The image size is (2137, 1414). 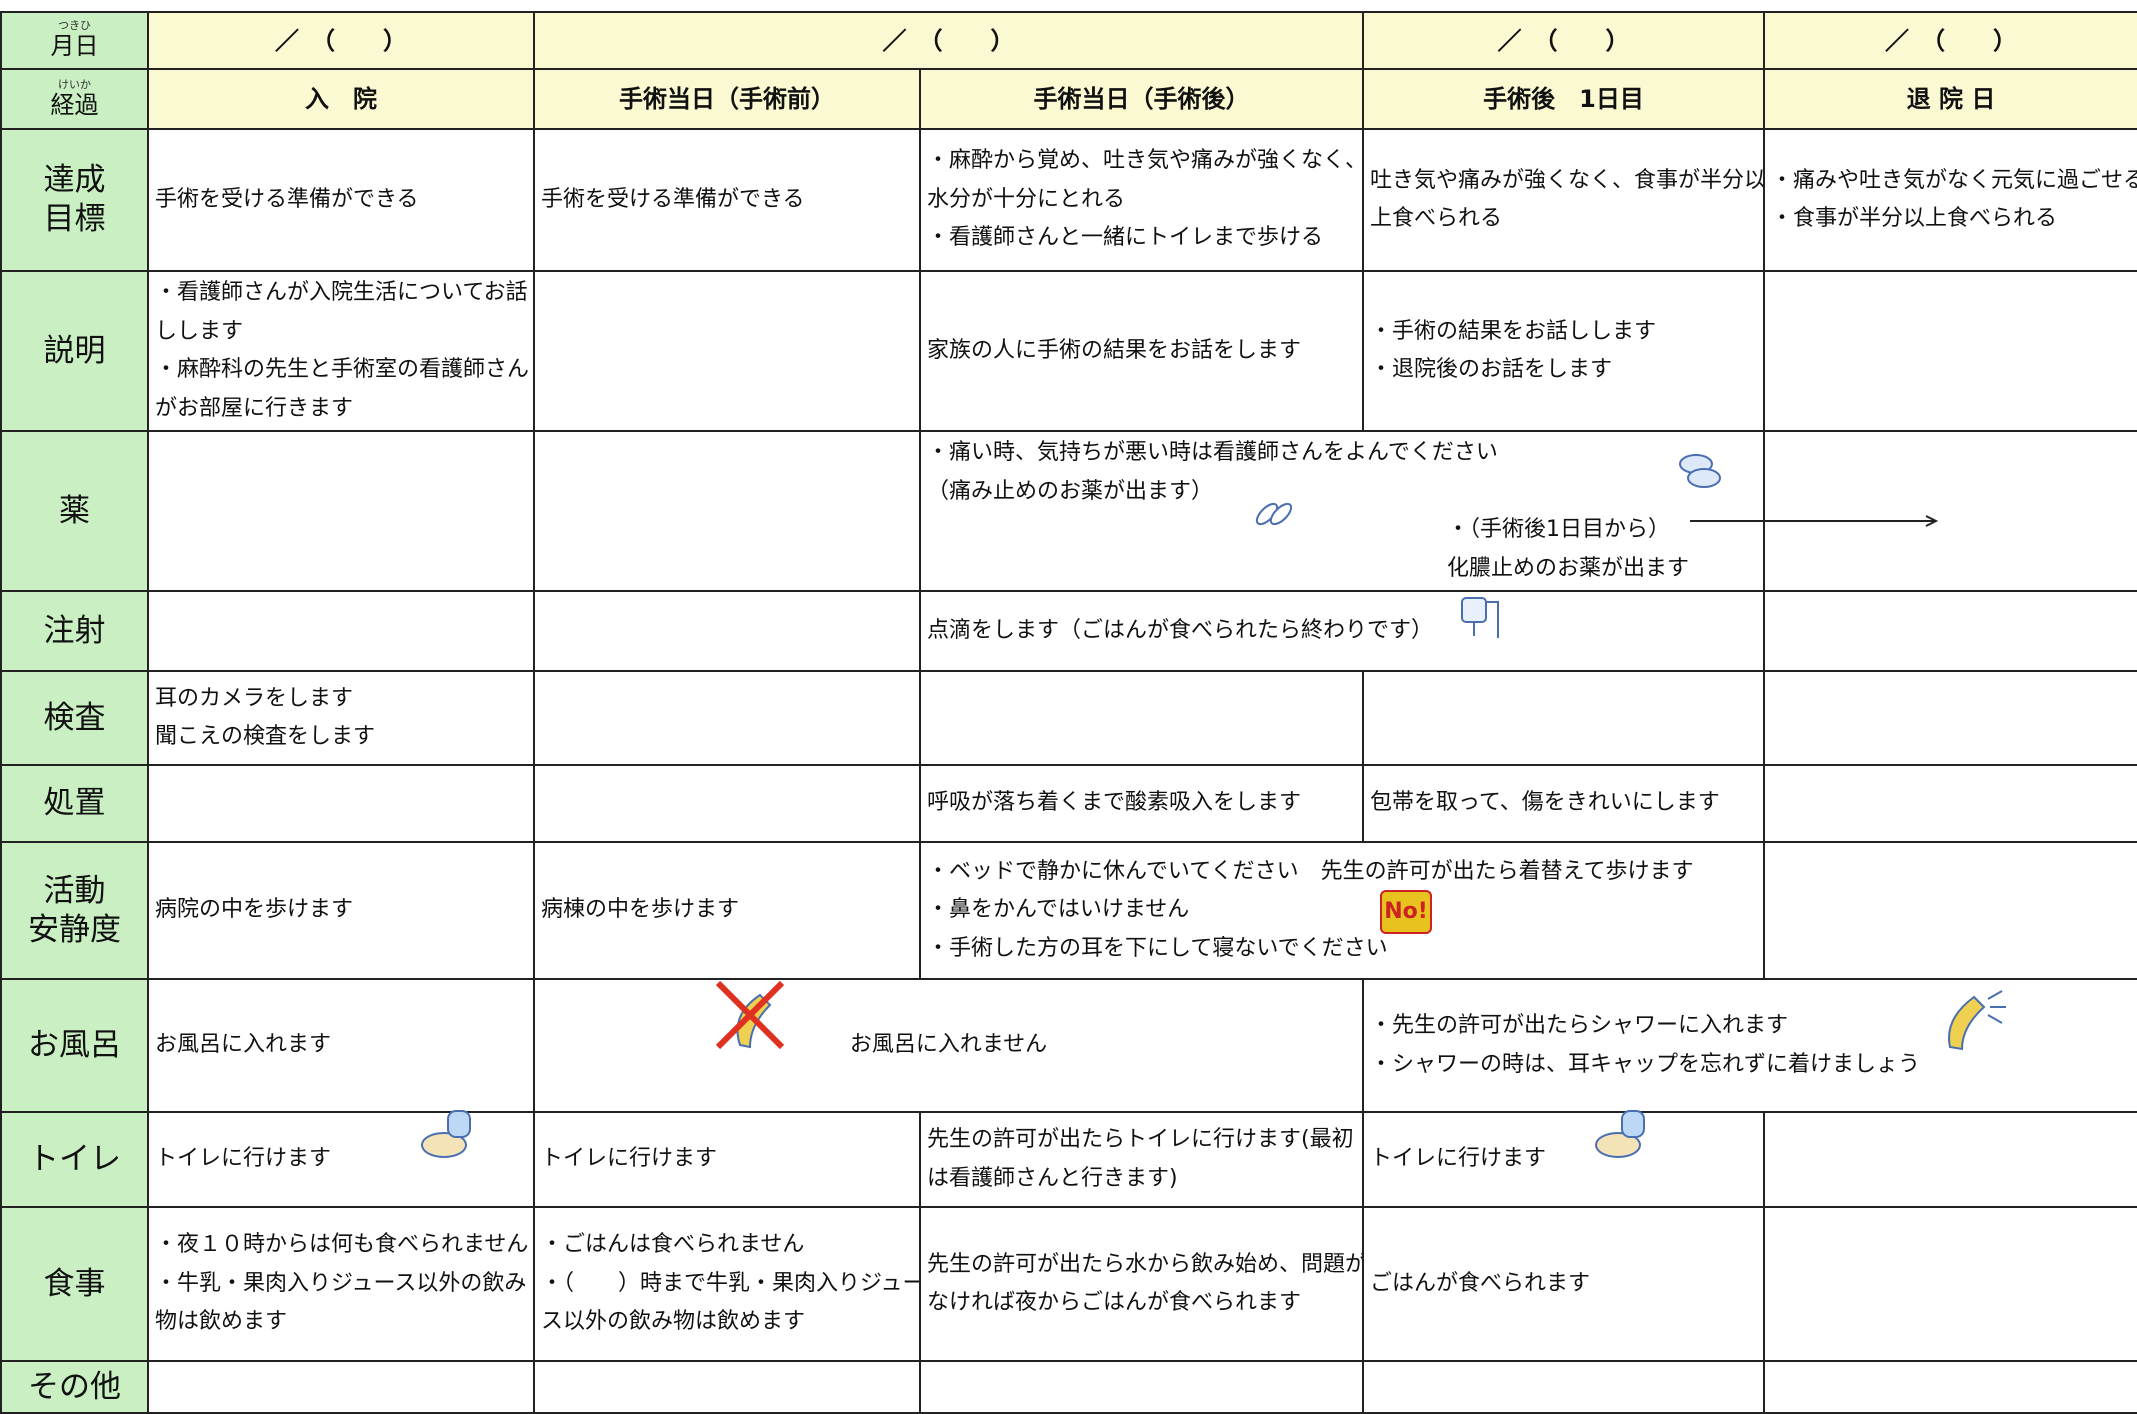 I want to click on medicine-icon, so click(x=1700, y=471).